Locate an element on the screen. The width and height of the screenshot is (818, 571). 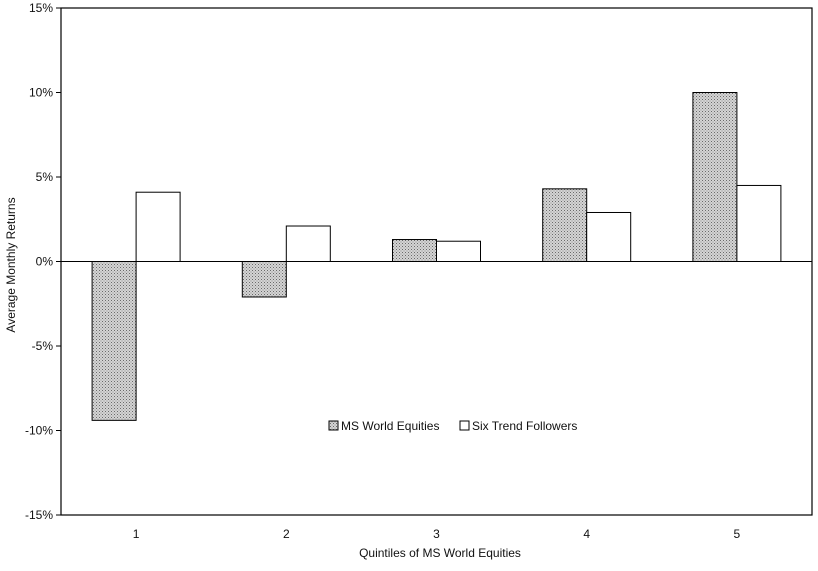
legend-swatch-six-trend-followers is located at coordinates (464, 425).